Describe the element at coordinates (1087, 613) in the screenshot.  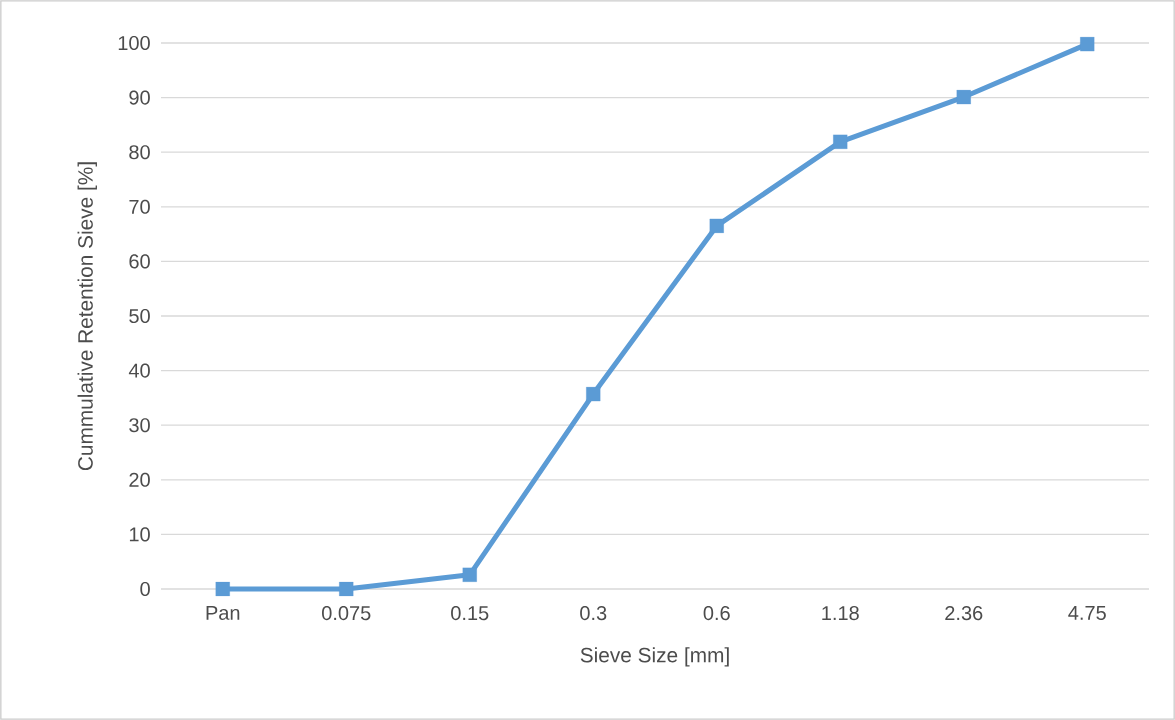
I see `x-tick-label: 4.75` at that location.